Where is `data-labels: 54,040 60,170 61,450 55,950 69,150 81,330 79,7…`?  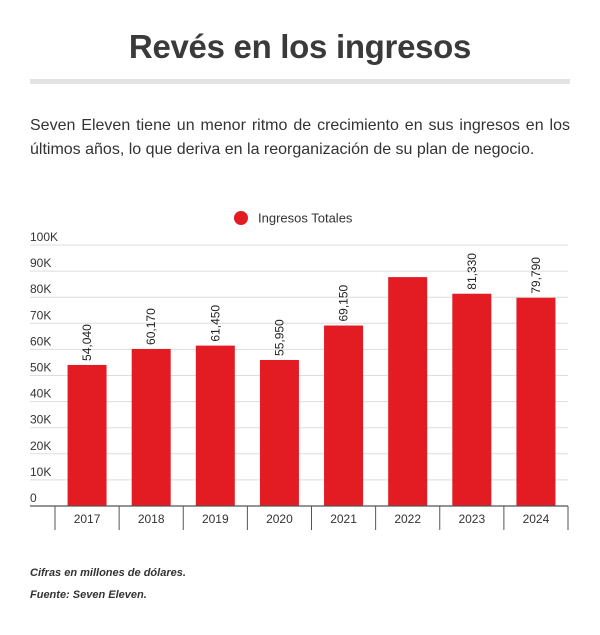 data-labels: 54,040 60,170 61,450 55,950 69,150 81,330 79,7… is located at coordinates (311, 307).